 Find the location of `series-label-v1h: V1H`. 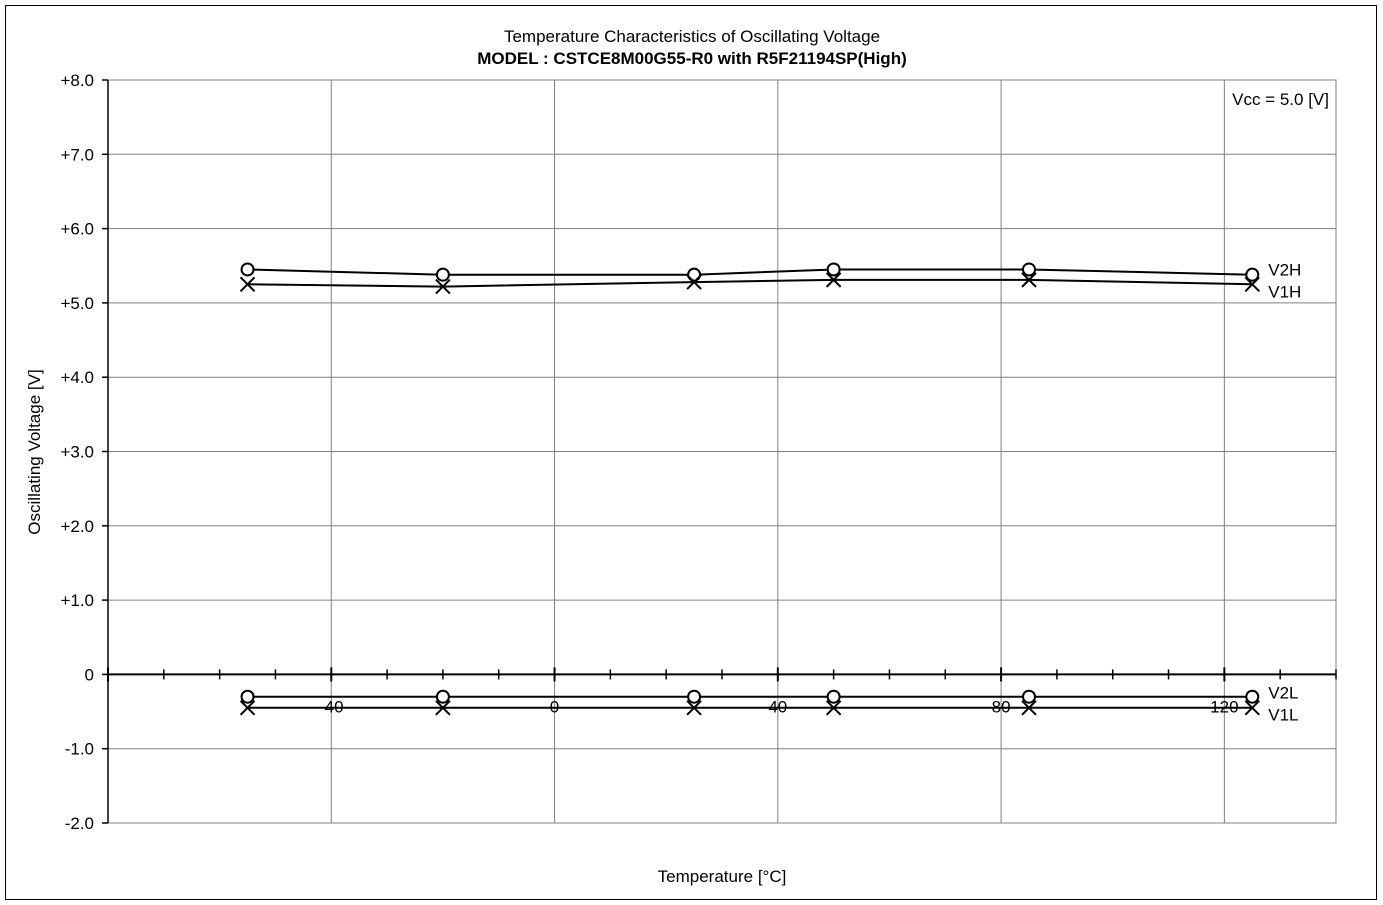

series-label-v1h: V1H is located at coordinates (1284, 291).